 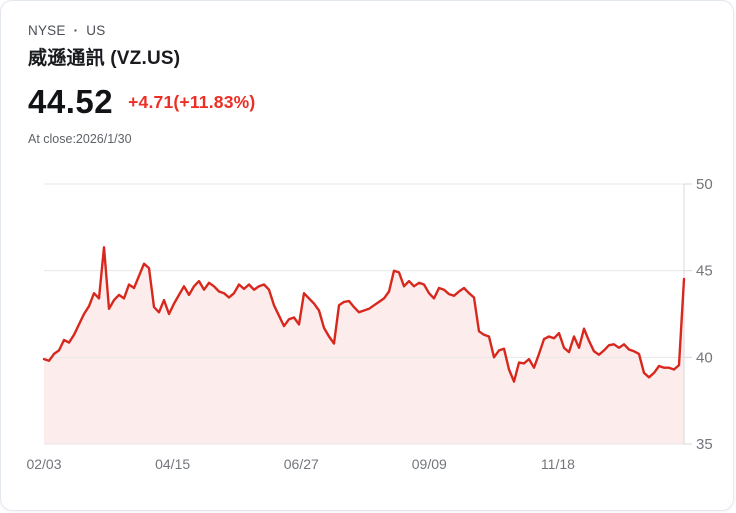 I want to click on y-axis-label: 50, so click(x=704, y=184).